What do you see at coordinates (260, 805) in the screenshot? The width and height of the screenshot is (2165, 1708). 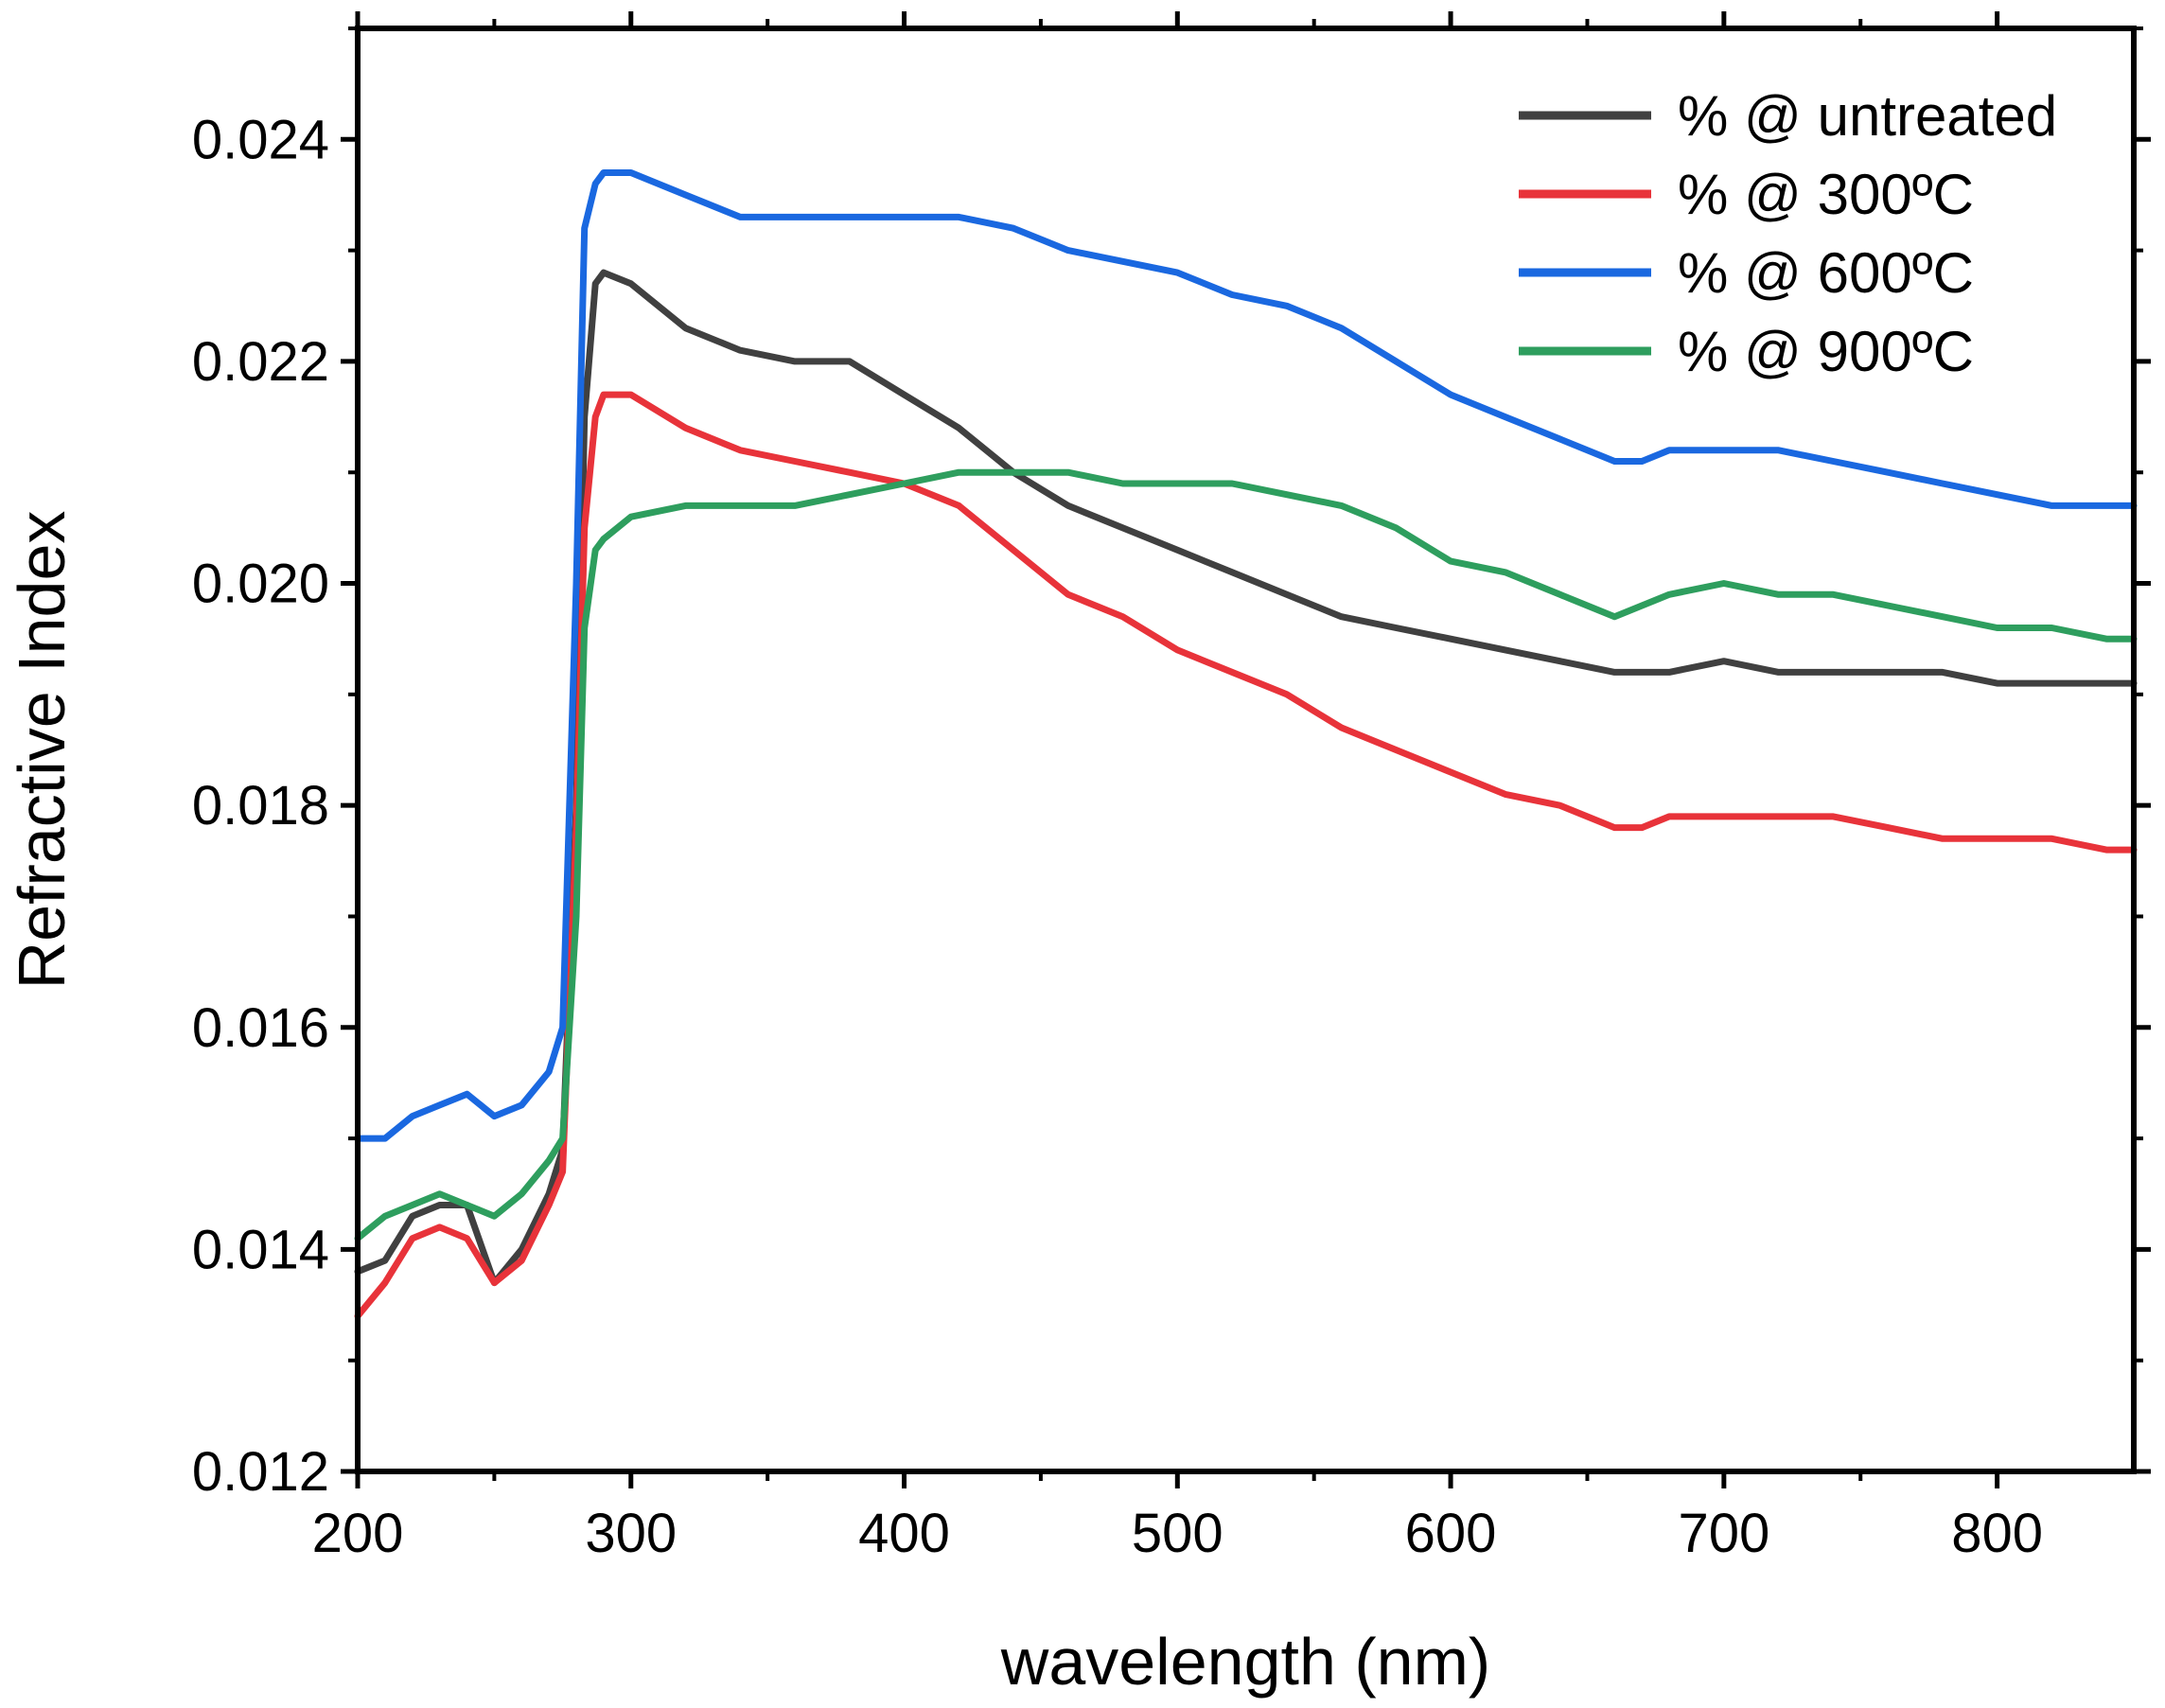 I see `y-tick-label: 0.018` at bounding box center [260, 805].